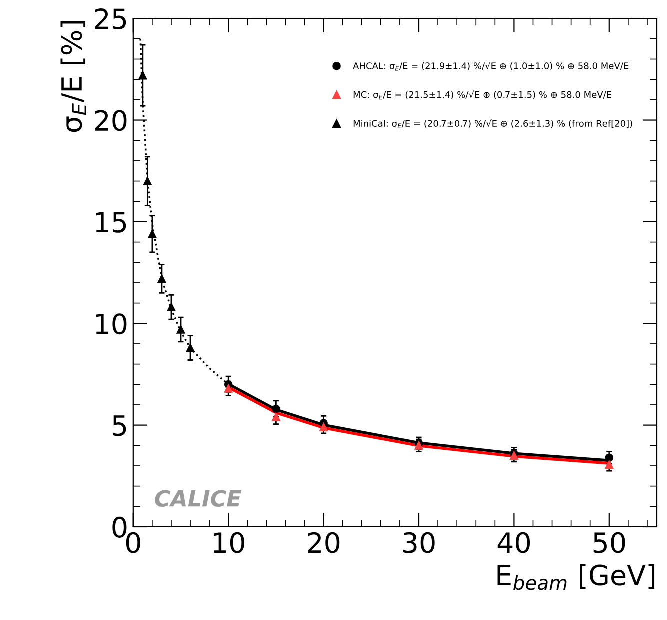 This screenshot has height=620, width=667. Describe the element at coordinates (493, 124) in the screenshot. I see `legend-label: MiniCal: σ$_{E}$/E = (20.7±0.7) %/√E ⊕ (2.6±1.3) % (from Ref[20])` at that location.